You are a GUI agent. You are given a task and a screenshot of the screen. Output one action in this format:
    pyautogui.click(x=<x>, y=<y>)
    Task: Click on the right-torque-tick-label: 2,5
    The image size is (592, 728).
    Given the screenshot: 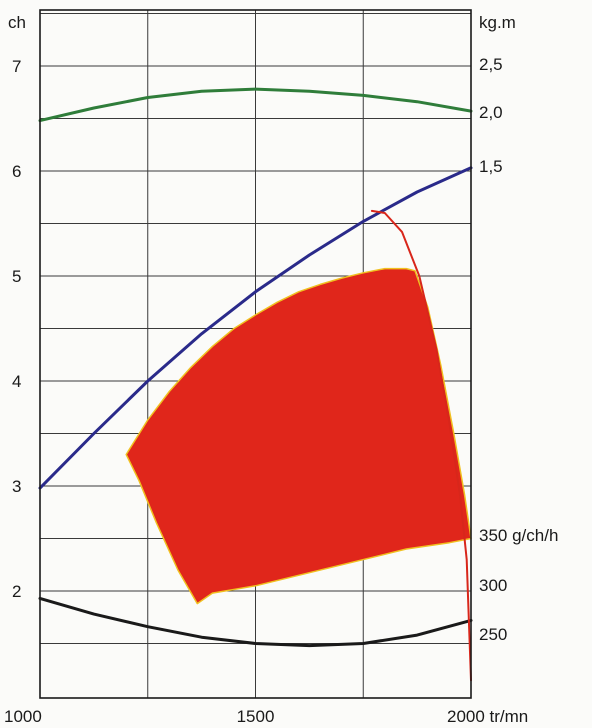 What is the action you would take?
    pyautogui.click(x=491, y=64)
    